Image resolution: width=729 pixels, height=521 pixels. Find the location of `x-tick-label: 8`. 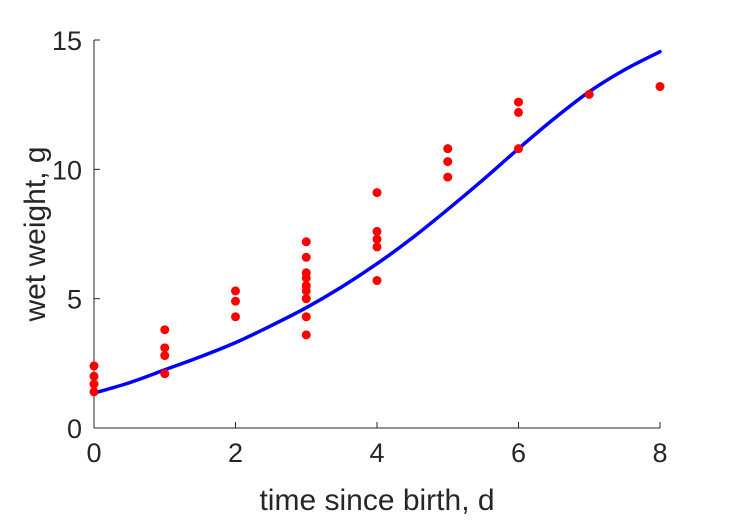

x-tick-label: 8 is located at coordinates (659, 453).